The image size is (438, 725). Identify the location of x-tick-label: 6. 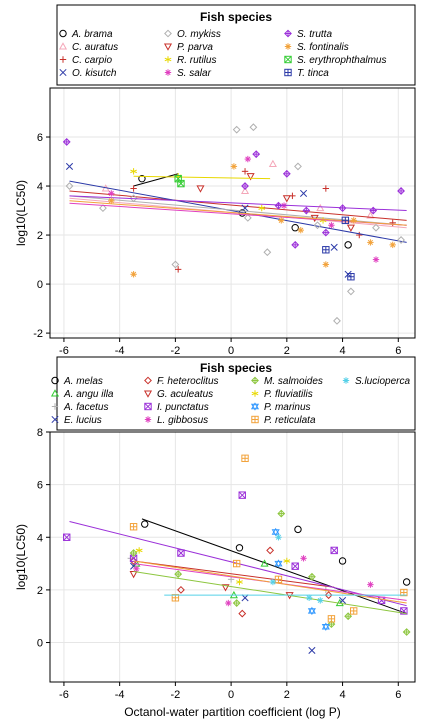
(398, 695).